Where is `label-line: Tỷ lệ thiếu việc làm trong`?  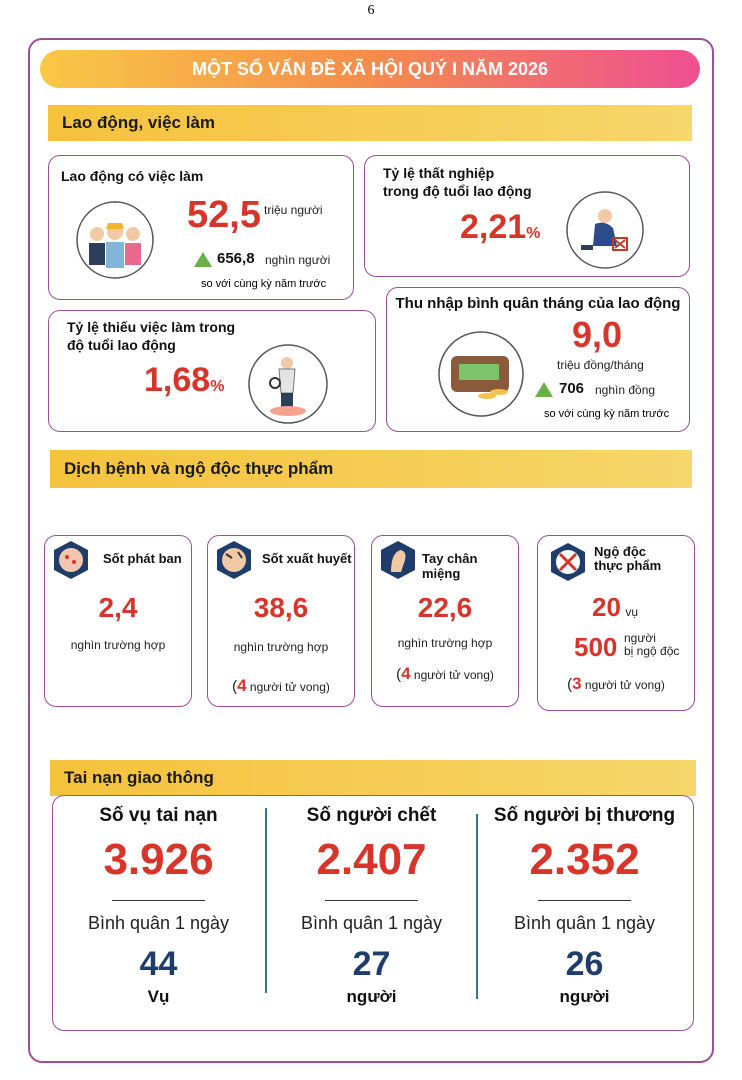
label-line: Tỷ lệ thiếu việc làm trong is located at coordinates (151, 327).